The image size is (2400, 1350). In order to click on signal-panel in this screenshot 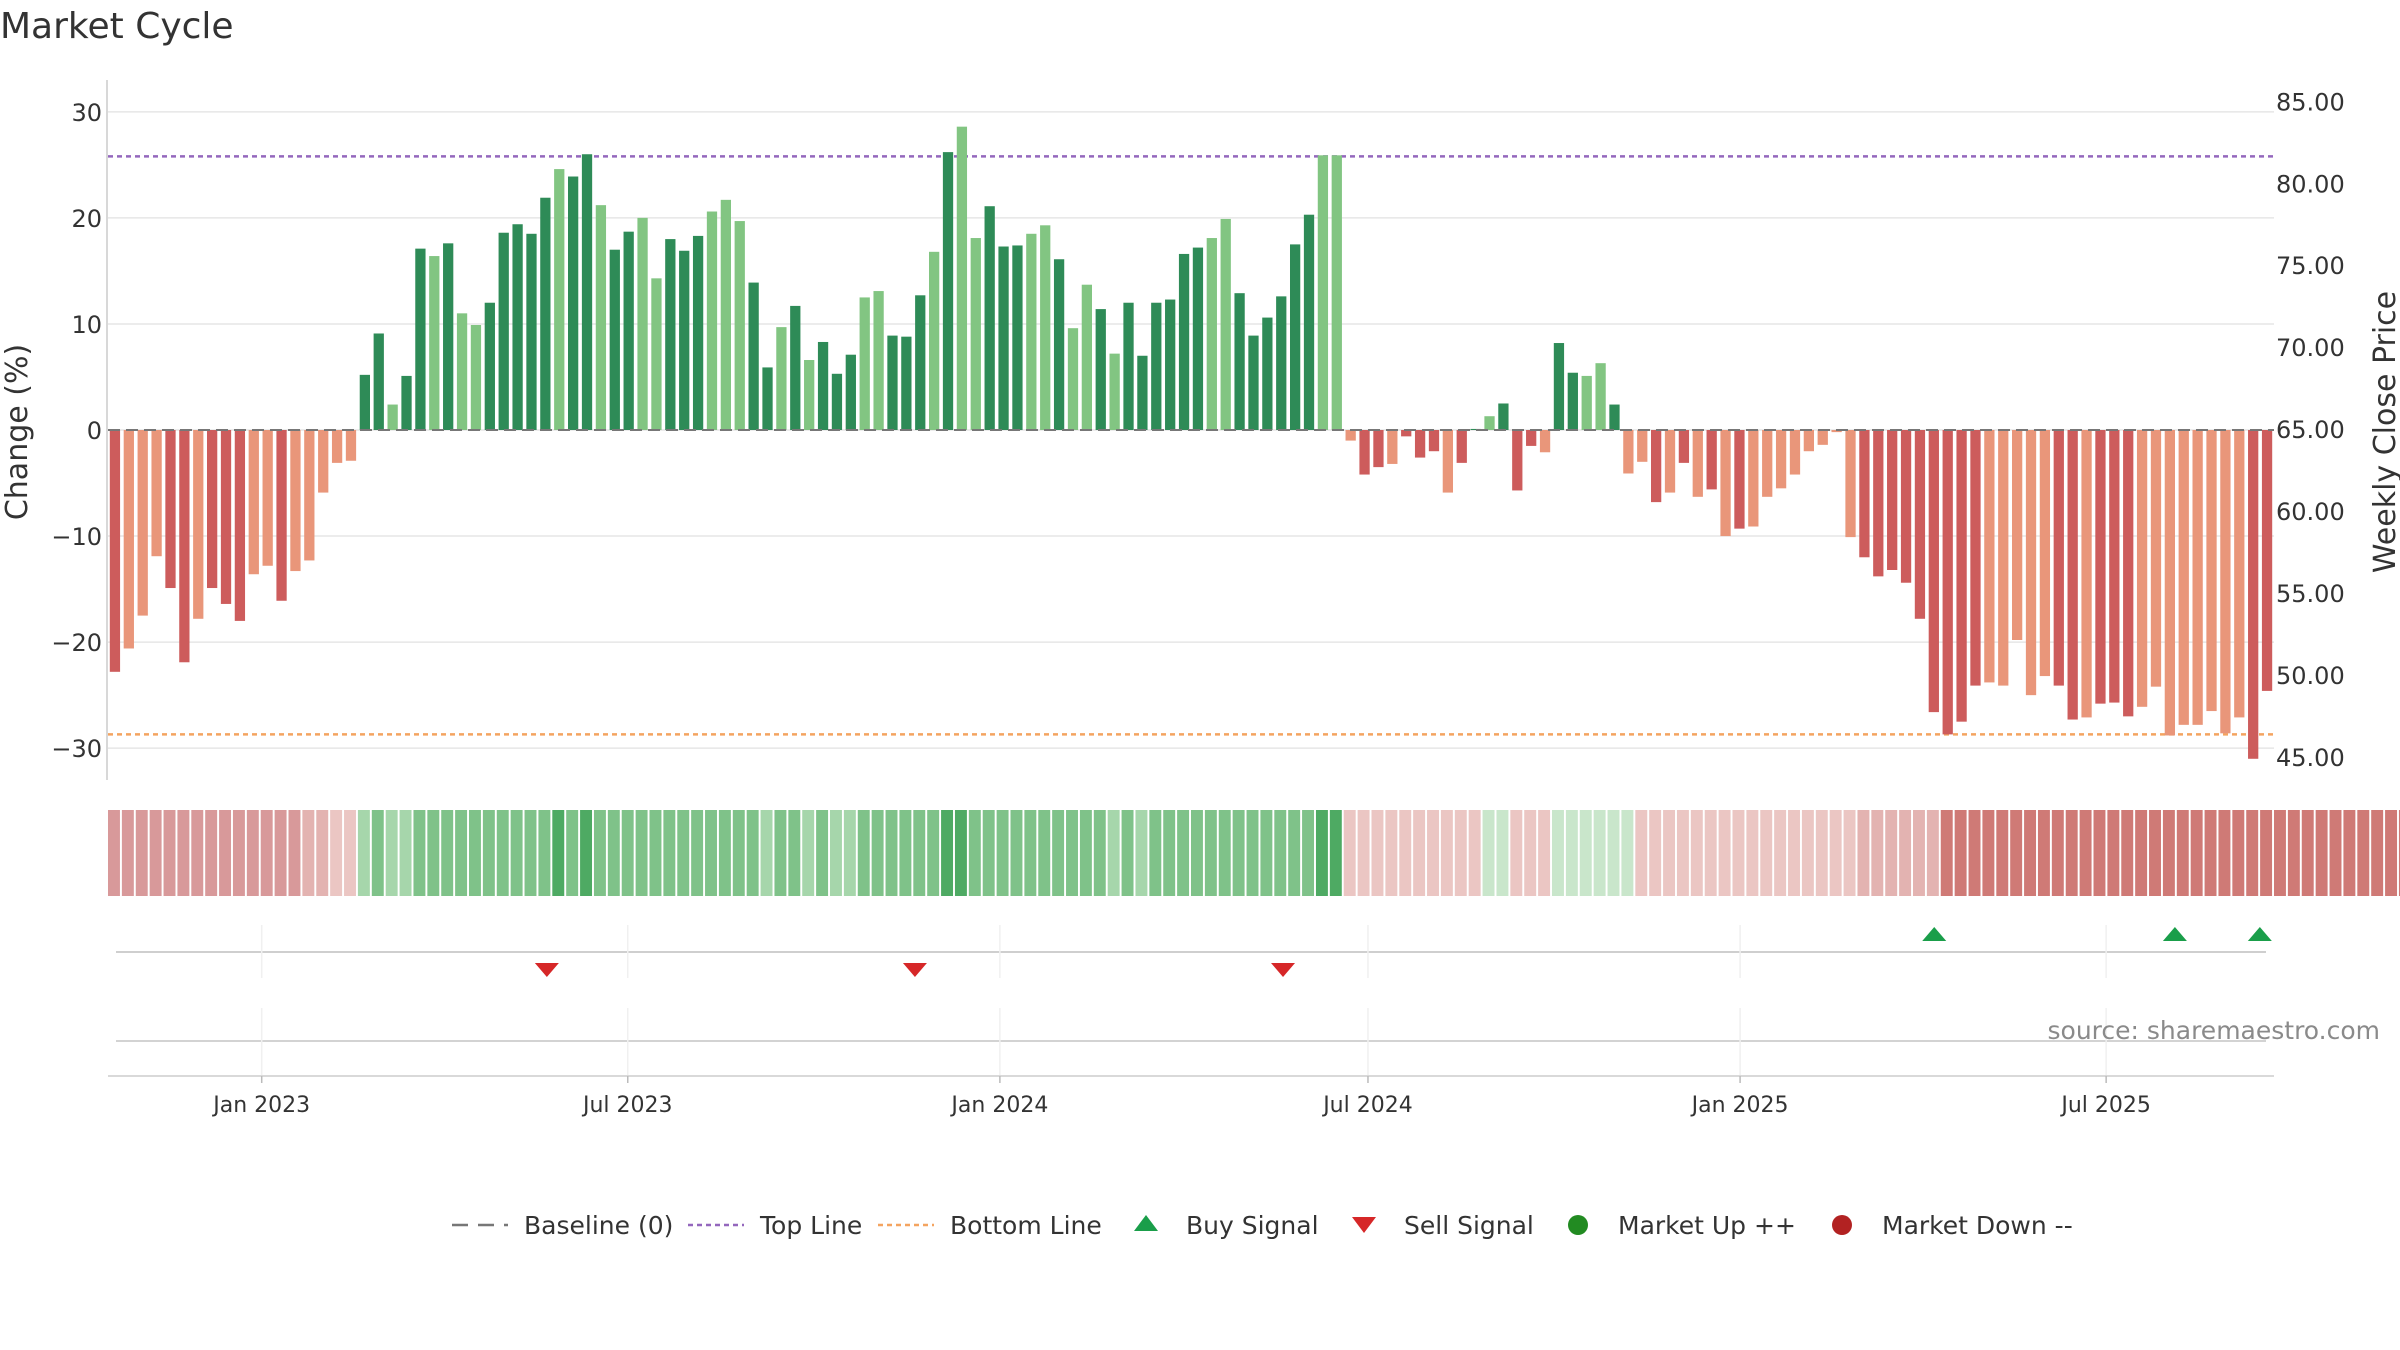, I will do `click(1194, 951)`.